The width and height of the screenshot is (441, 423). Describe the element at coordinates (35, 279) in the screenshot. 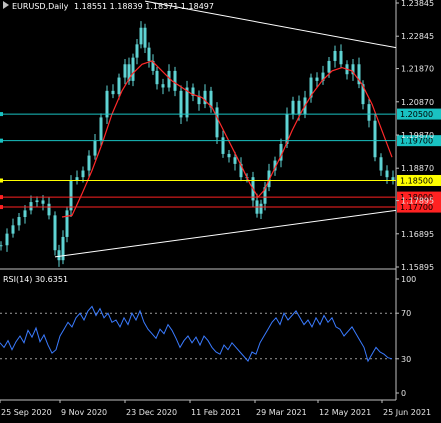

I see `rsi-title: RSI(14) 30.6351` at that location.